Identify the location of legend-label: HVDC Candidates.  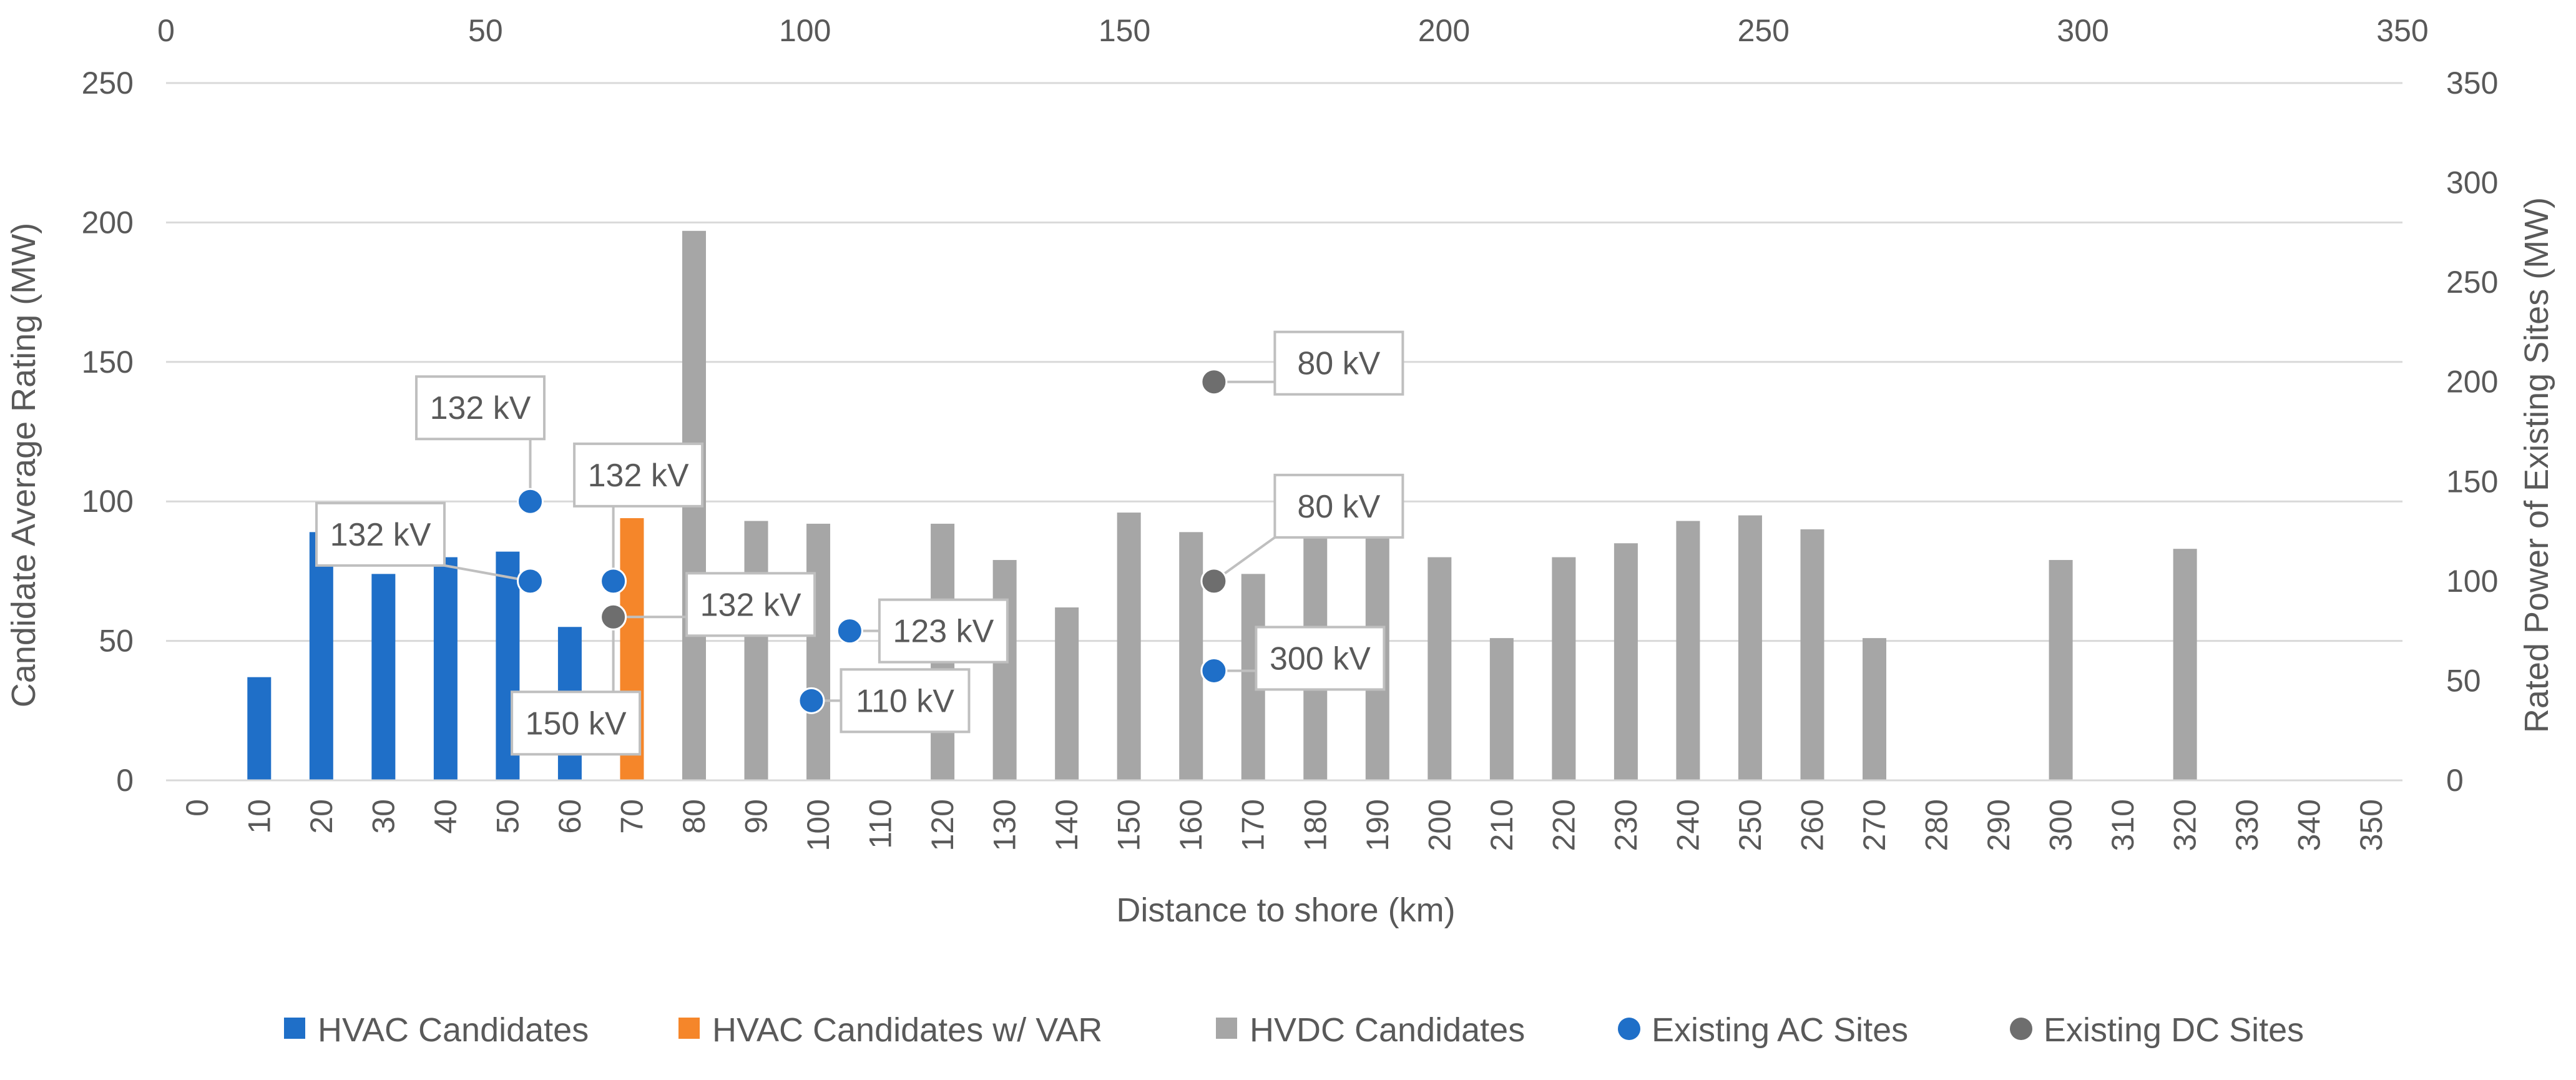
(1387, 1030).